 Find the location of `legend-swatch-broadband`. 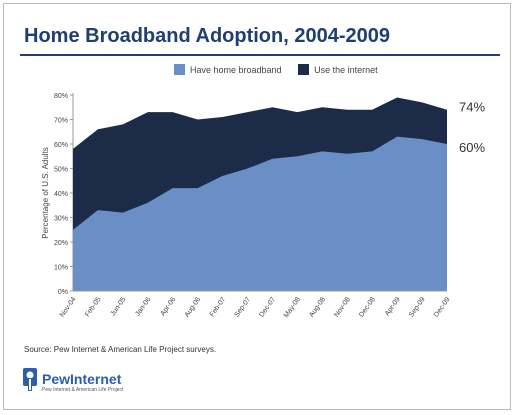

legend-swatch-broadband is located at coordinates (179, 69).